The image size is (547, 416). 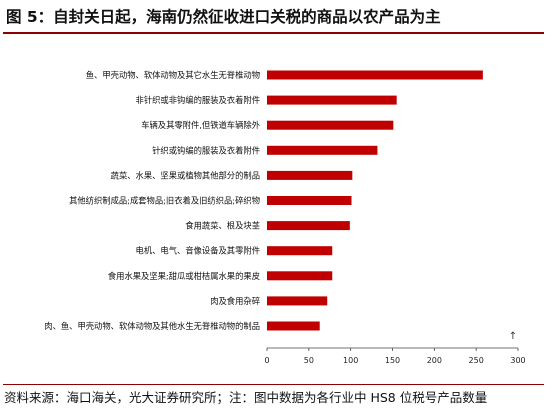 I want to click on category-label: 针织或钩编的服装及衣着附件, so click(x=206, y=150).